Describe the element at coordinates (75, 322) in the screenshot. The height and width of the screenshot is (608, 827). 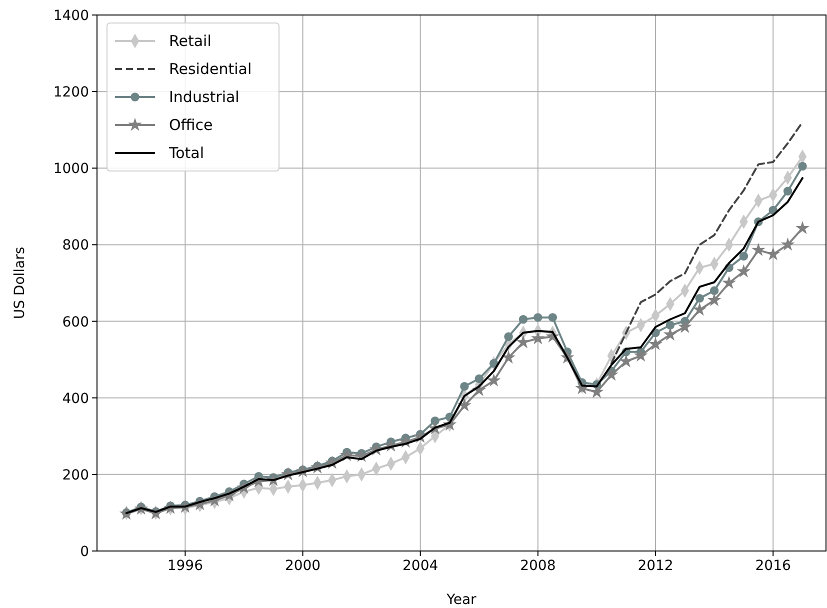
I see `y-tick-label: 600` at that location.